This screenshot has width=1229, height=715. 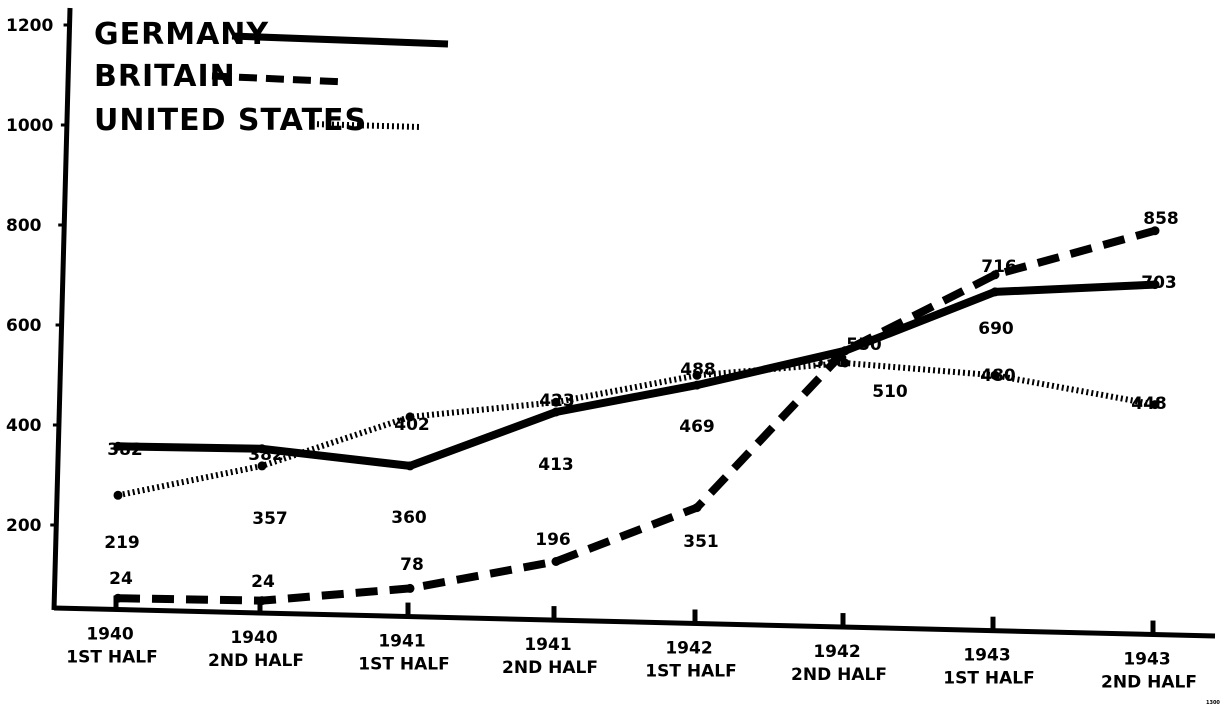 What do you see at coordinates (999, 267) in the screenshot?
I see `data-label-britain-6: 716` at bounding box center [999, 267].